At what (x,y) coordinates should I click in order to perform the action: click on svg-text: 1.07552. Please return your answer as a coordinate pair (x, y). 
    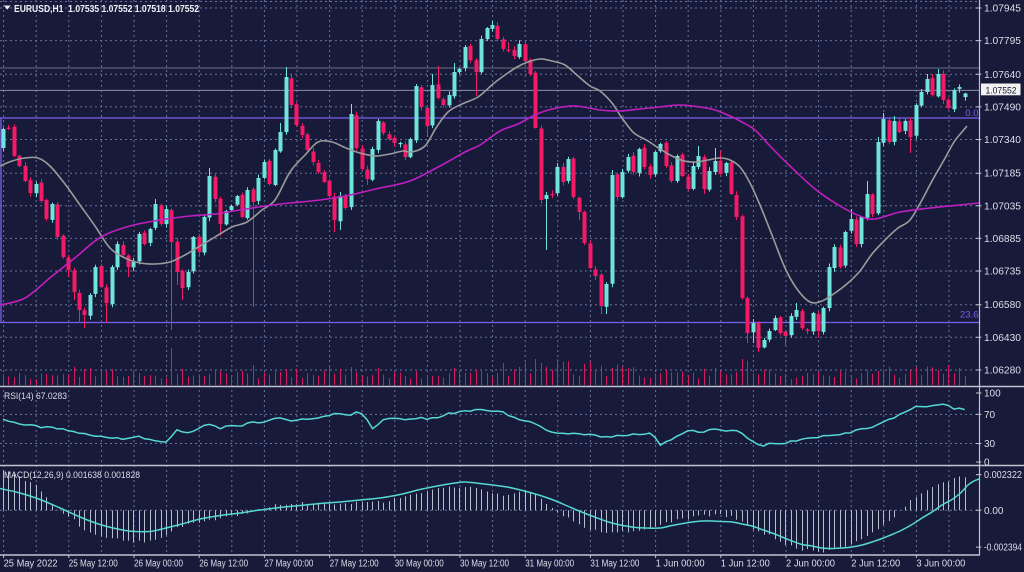
    Looking at the image, I should click on (1001, 90).